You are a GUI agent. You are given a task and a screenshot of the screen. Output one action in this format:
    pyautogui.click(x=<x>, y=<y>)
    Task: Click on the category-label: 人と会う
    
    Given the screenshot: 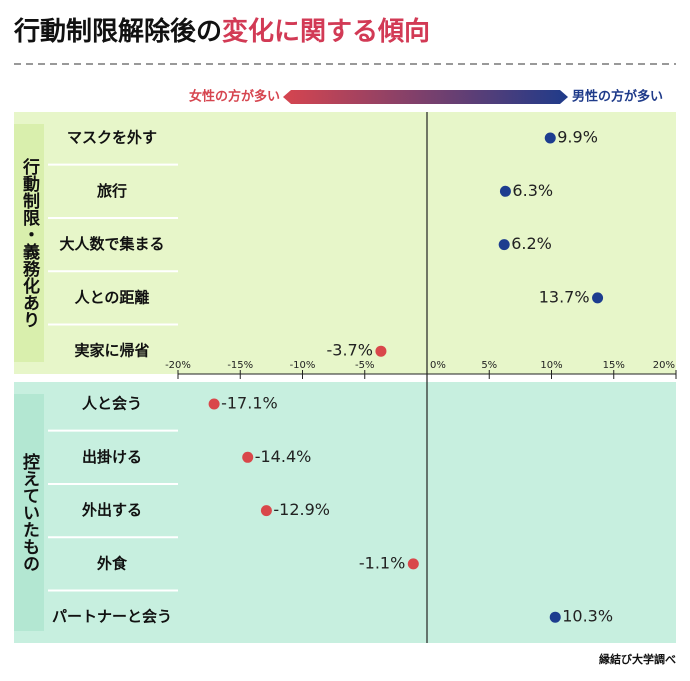 What is the action you would take?
    pyautogui.click(x=112, y=404)
    